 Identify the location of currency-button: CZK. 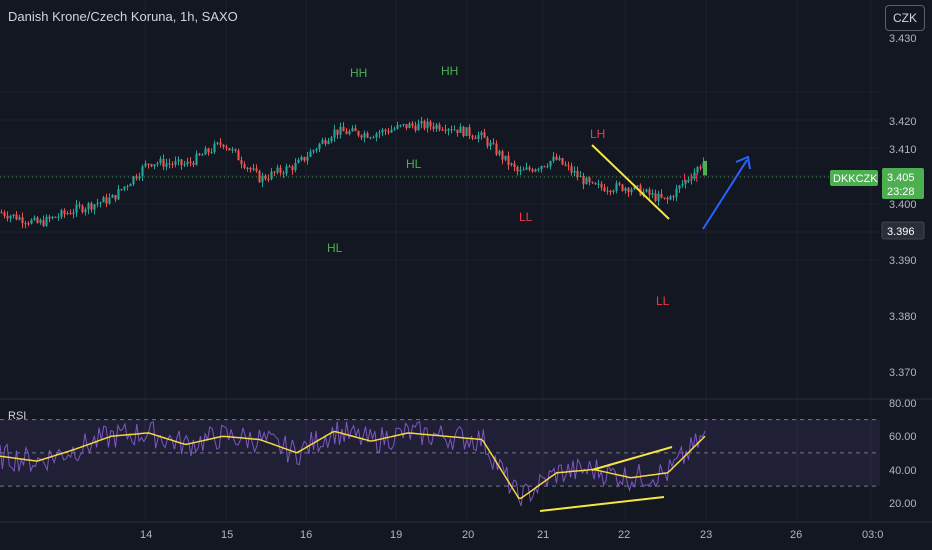
(905, 18).